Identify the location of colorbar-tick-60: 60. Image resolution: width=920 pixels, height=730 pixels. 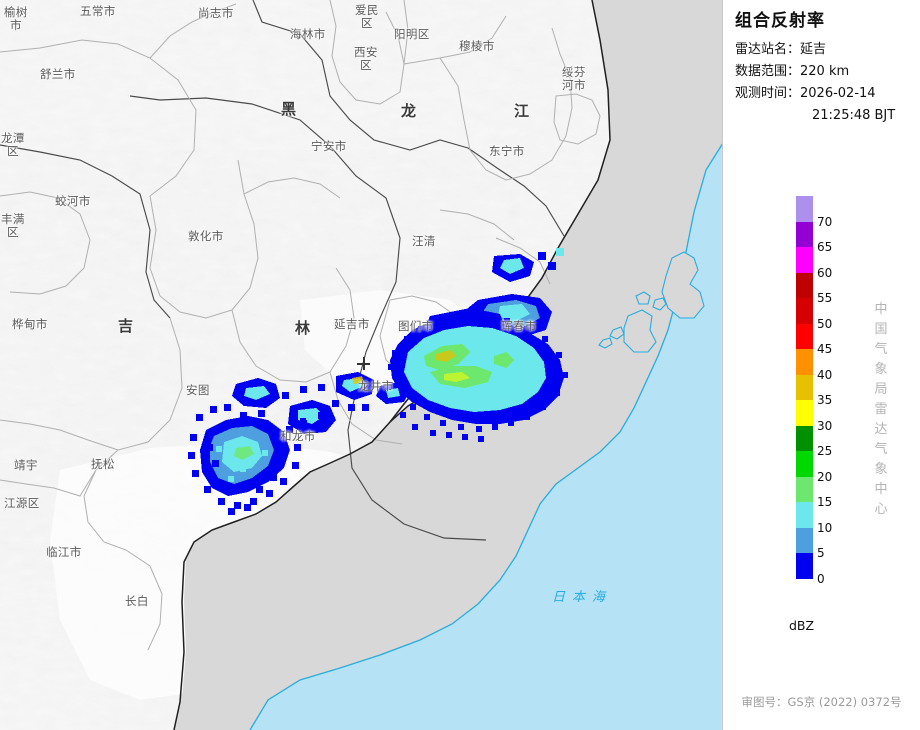
(825, 272).